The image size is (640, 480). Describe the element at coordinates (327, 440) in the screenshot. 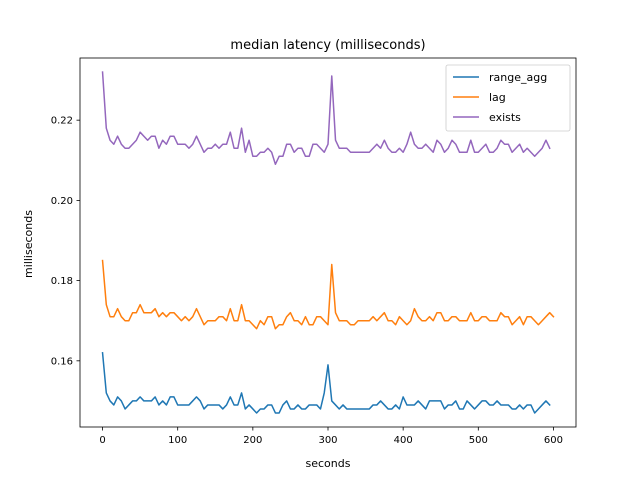

I see `x-tick-label: 300` at that location.